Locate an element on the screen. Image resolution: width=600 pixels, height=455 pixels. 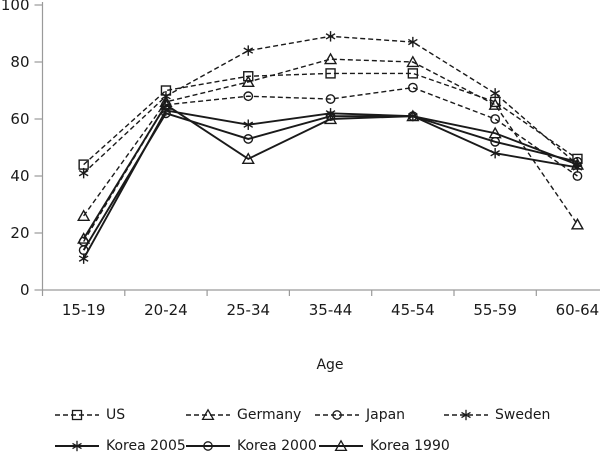
legend-item-sweden: Sweden is located at coordinates (497, 415).